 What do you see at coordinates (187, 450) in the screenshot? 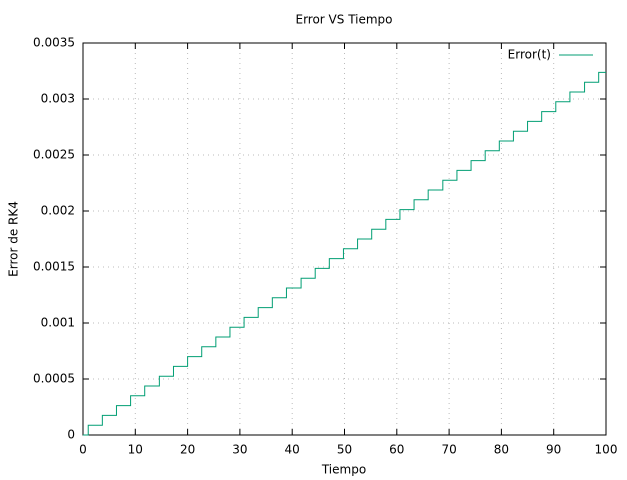
I see `x-tick-label: 20` at bounding box center [187, 450].